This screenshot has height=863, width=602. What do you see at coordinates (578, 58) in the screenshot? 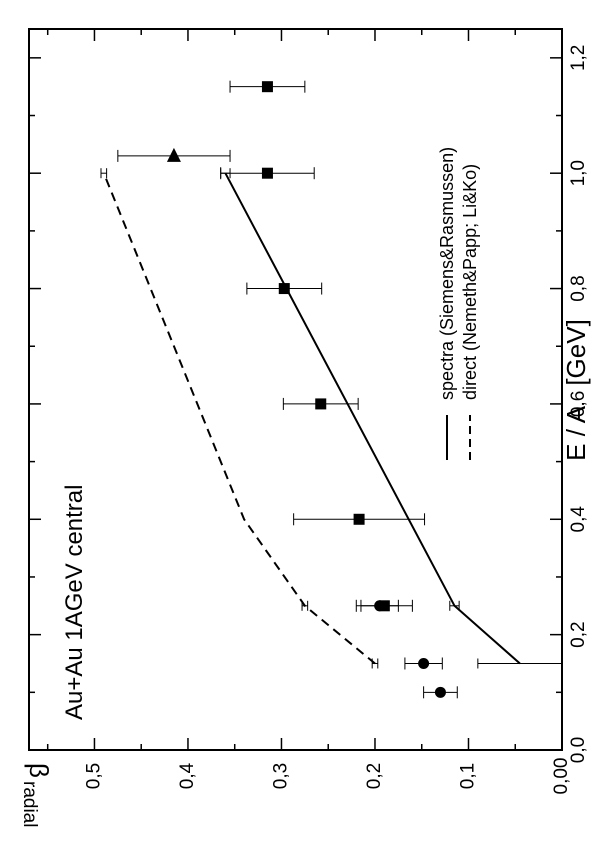
I see `x-tick-label: 1,2` at bounding box center [578, 58].